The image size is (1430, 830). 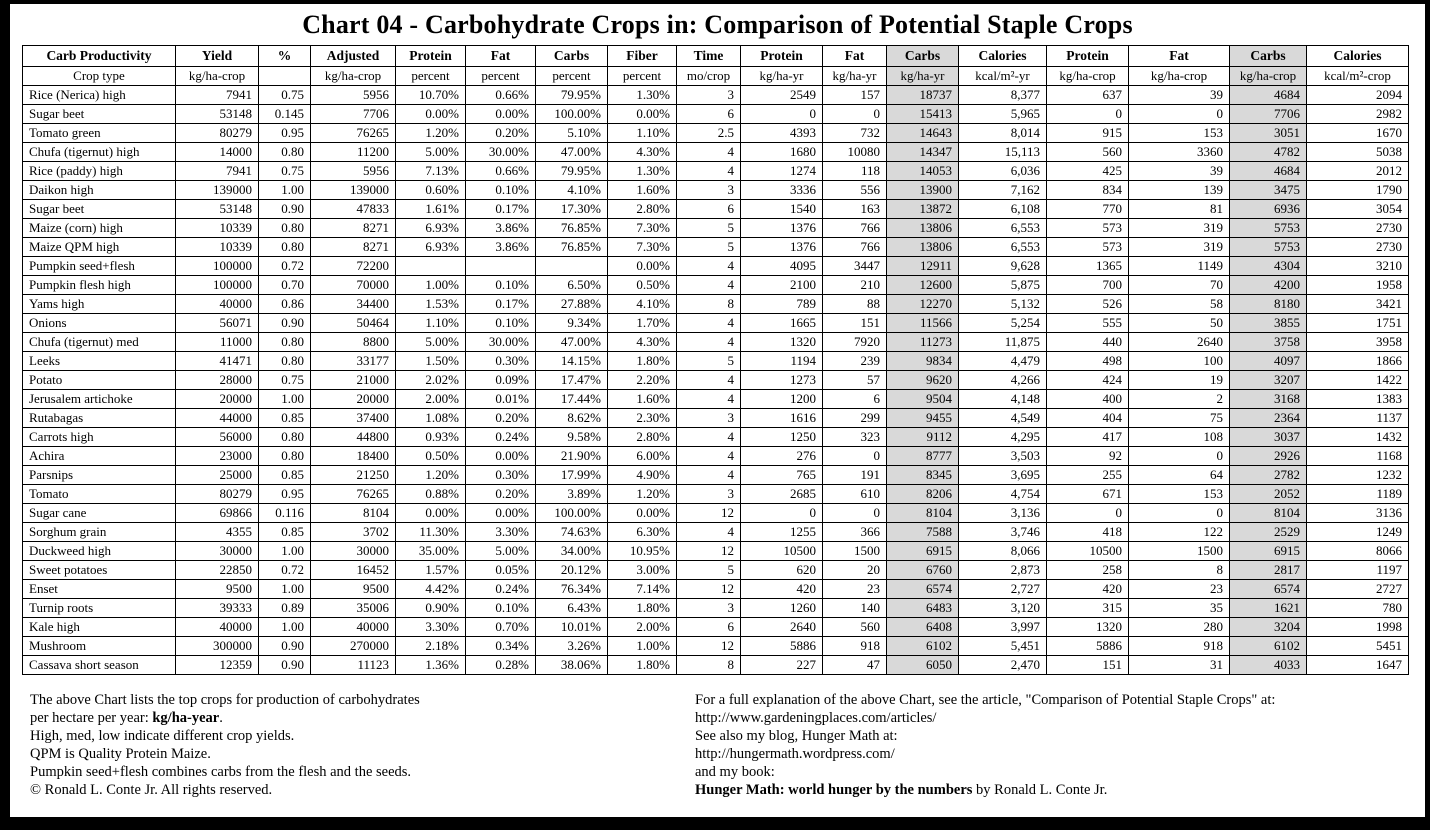 I want to click on value-cell: 12270, so click(x=922, y=304).